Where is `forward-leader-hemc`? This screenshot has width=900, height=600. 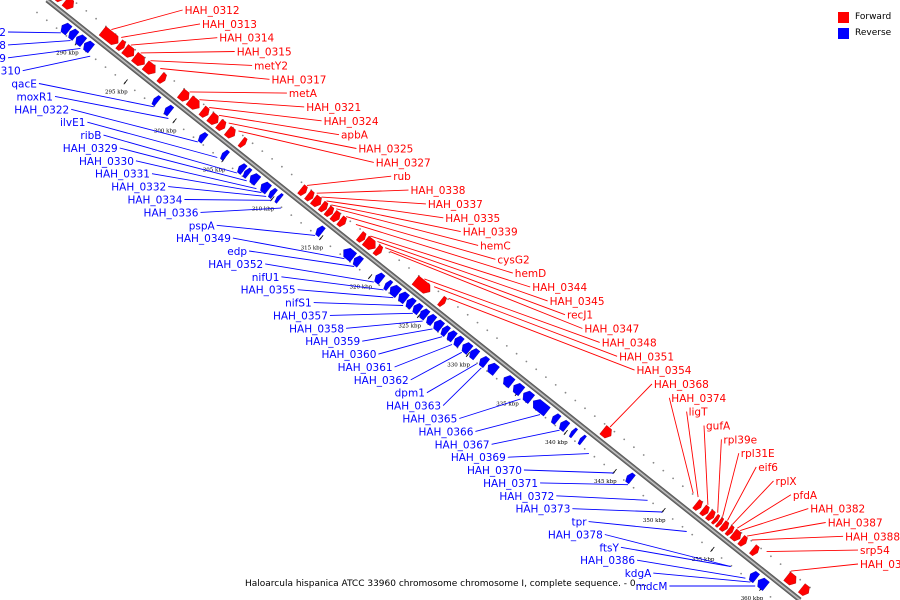
forward-leader-hemc is located at coordinates (407, 227).